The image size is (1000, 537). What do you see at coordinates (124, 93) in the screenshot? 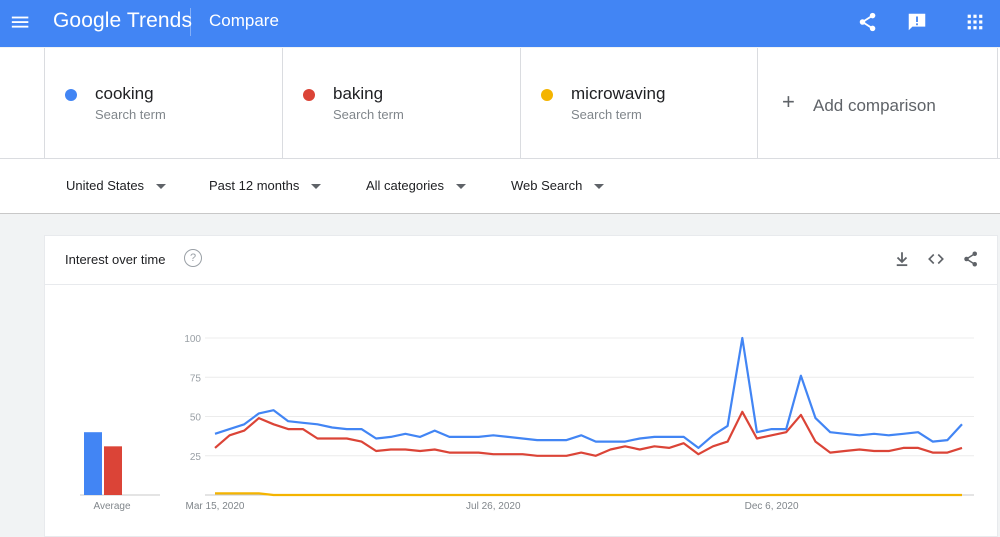
I see `term-name: cooking` at bounding box center [124, 93].